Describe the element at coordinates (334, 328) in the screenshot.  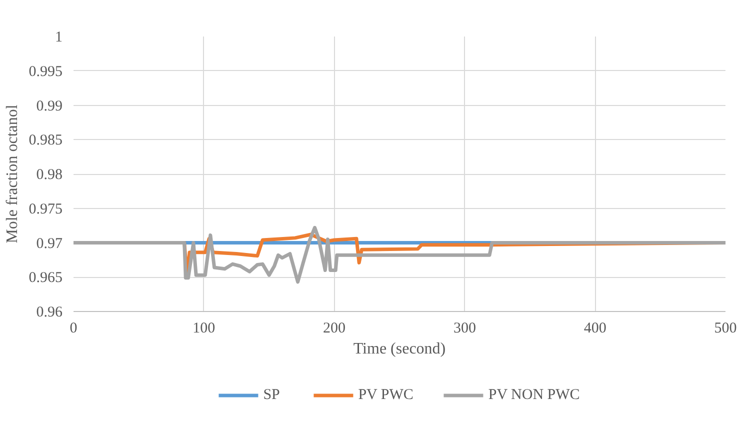
I see `x-tick-label: 200` at that location.